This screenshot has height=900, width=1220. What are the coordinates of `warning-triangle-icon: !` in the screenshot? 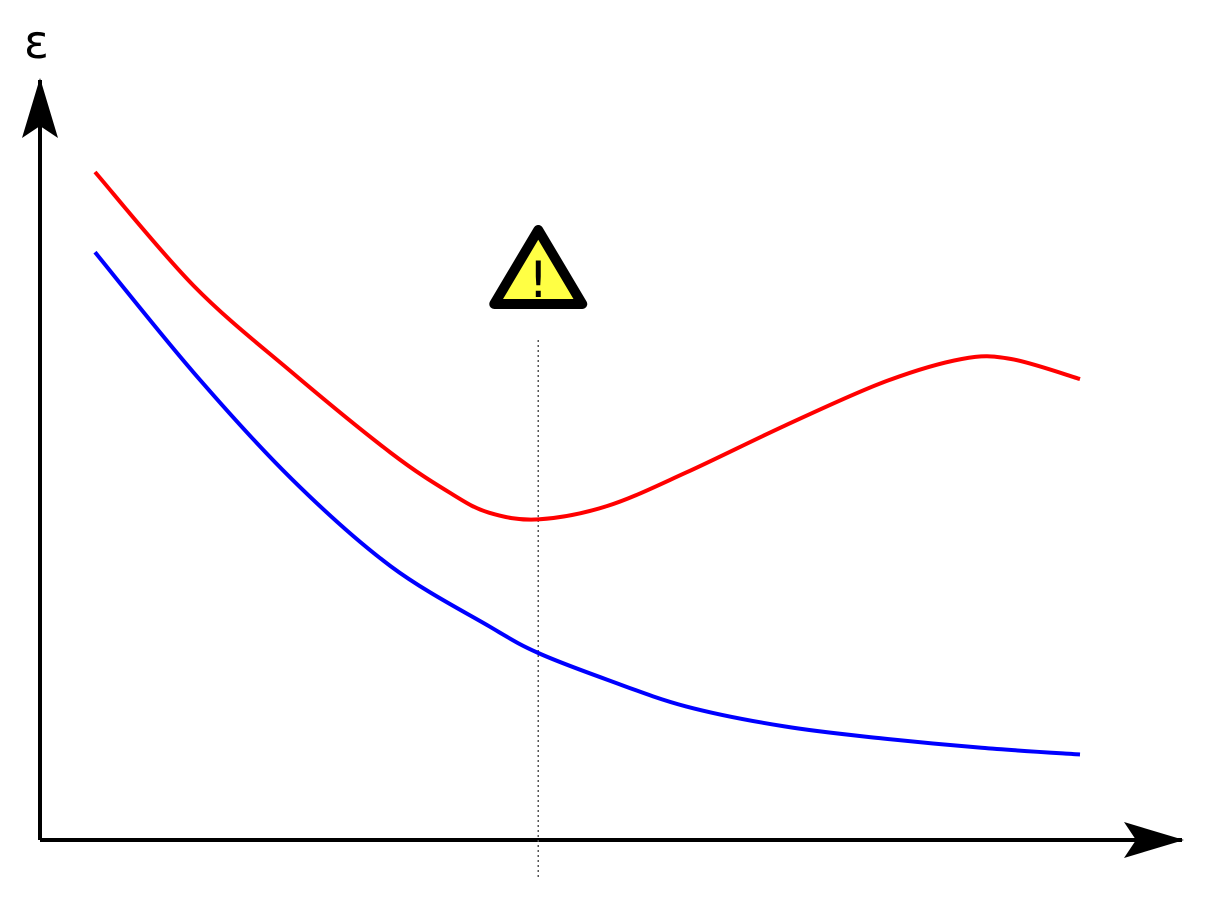 It's located at (538, 267).